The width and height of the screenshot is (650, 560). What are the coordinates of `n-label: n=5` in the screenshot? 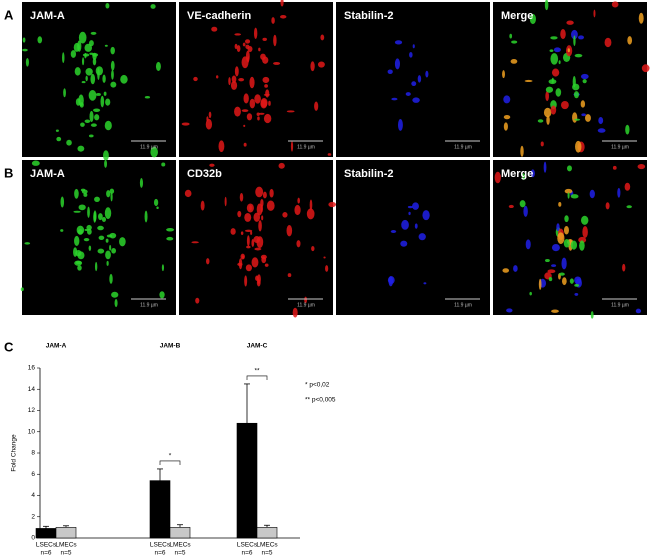 It's located at (179, 553).